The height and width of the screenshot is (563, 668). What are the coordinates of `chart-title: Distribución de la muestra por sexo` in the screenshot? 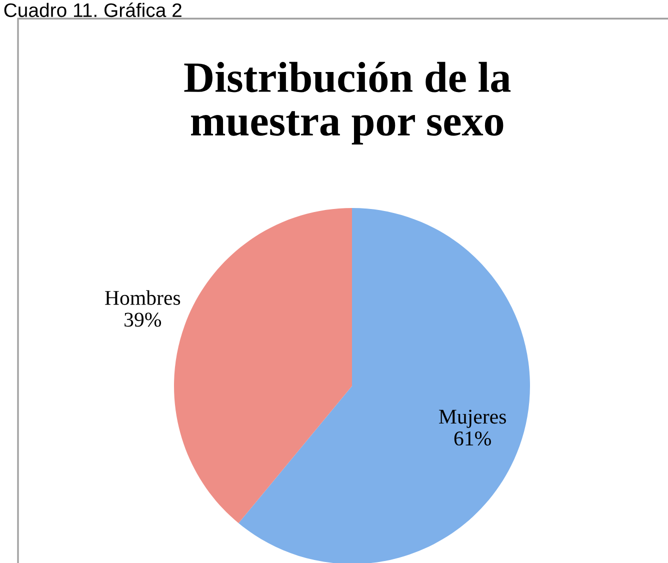 It's located at (347, 103).